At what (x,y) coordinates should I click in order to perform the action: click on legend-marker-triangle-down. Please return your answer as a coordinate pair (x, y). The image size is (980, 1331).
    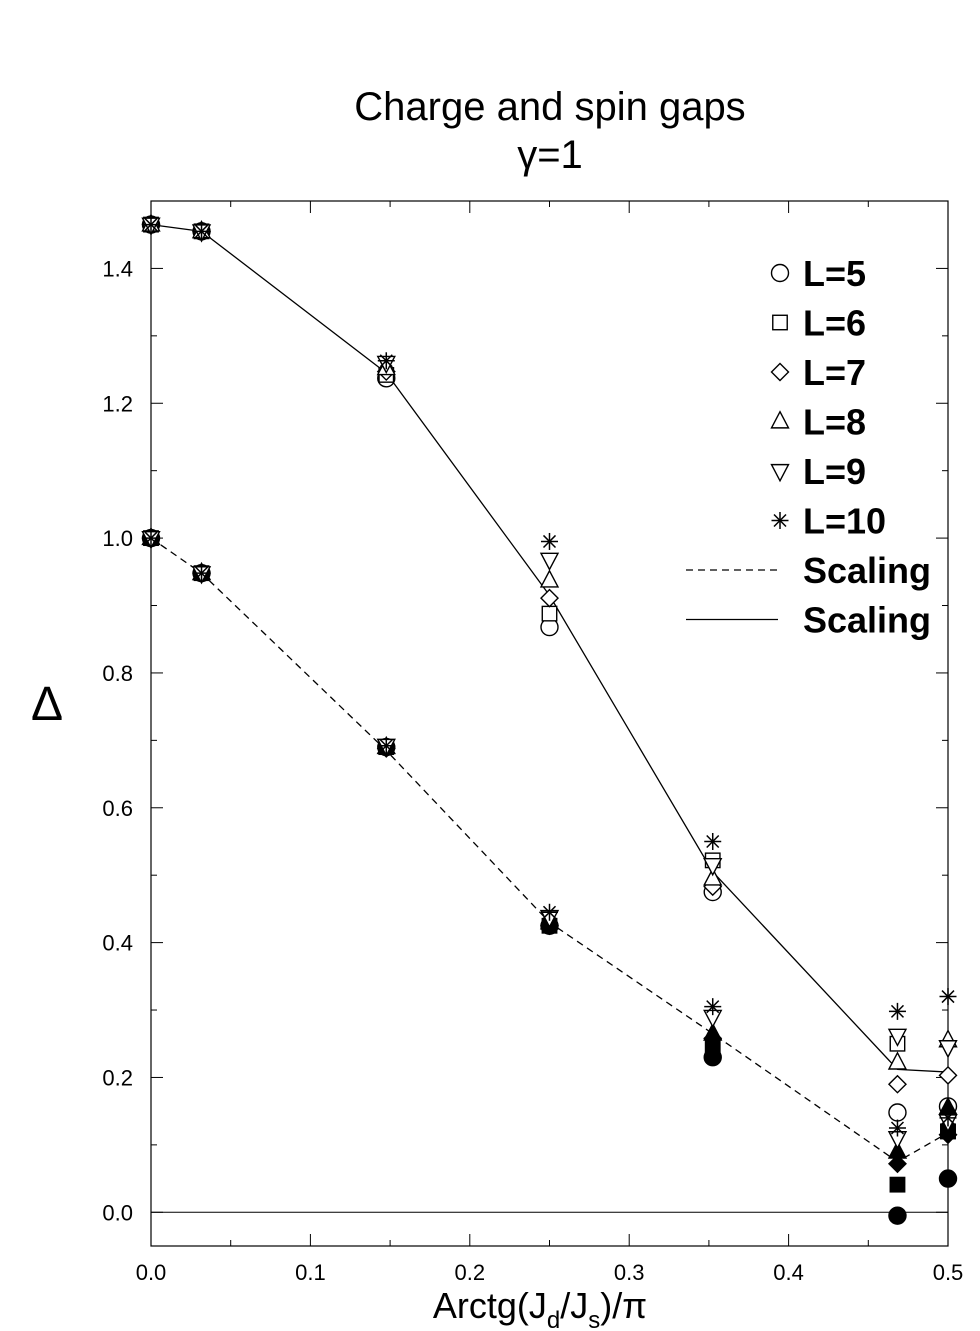
    Looking at the image, I should click on (780, 473).